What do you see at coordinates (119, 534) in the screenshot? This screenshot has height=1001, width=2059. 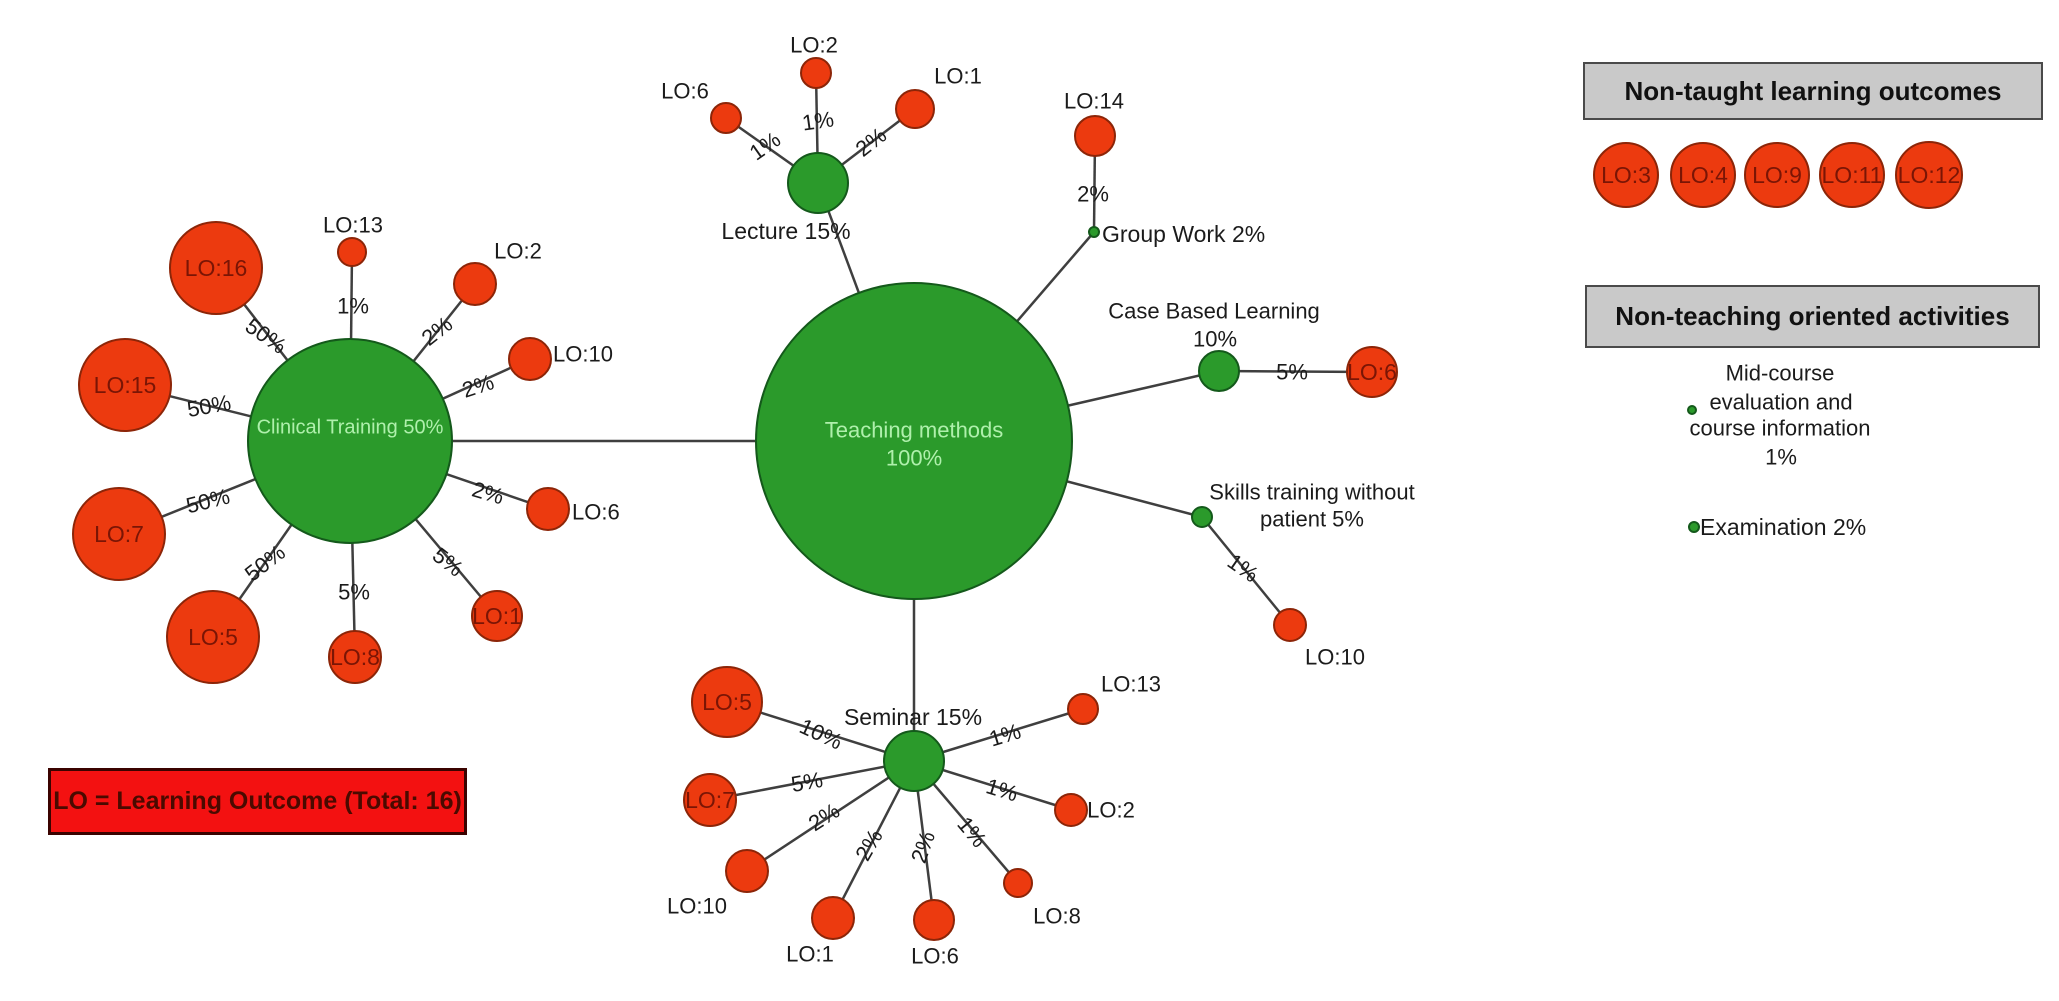 I see `clinical-lo7: LO:7` at bounding box center [119, 534].